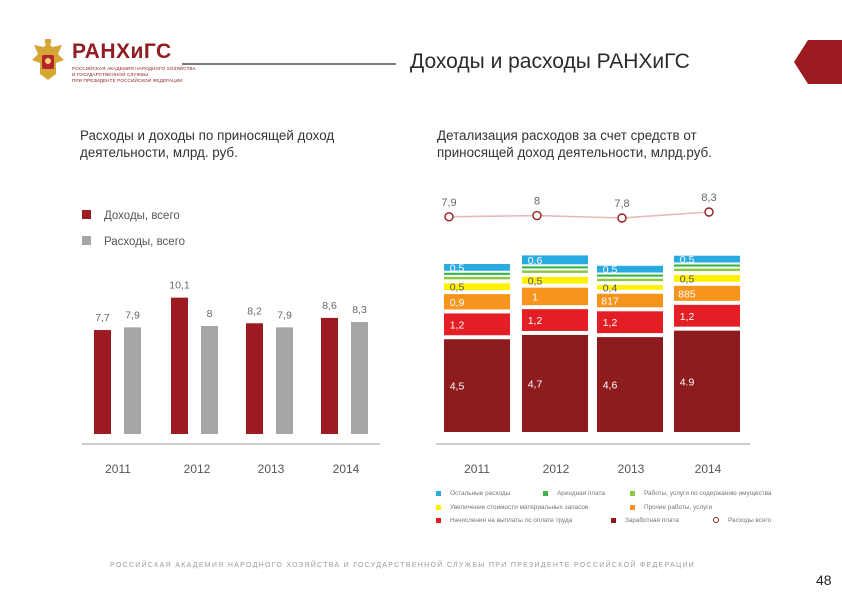 This screenshot has width=842, height=596. I want to click on segment-value-label: 0,4, so click(610, 288).